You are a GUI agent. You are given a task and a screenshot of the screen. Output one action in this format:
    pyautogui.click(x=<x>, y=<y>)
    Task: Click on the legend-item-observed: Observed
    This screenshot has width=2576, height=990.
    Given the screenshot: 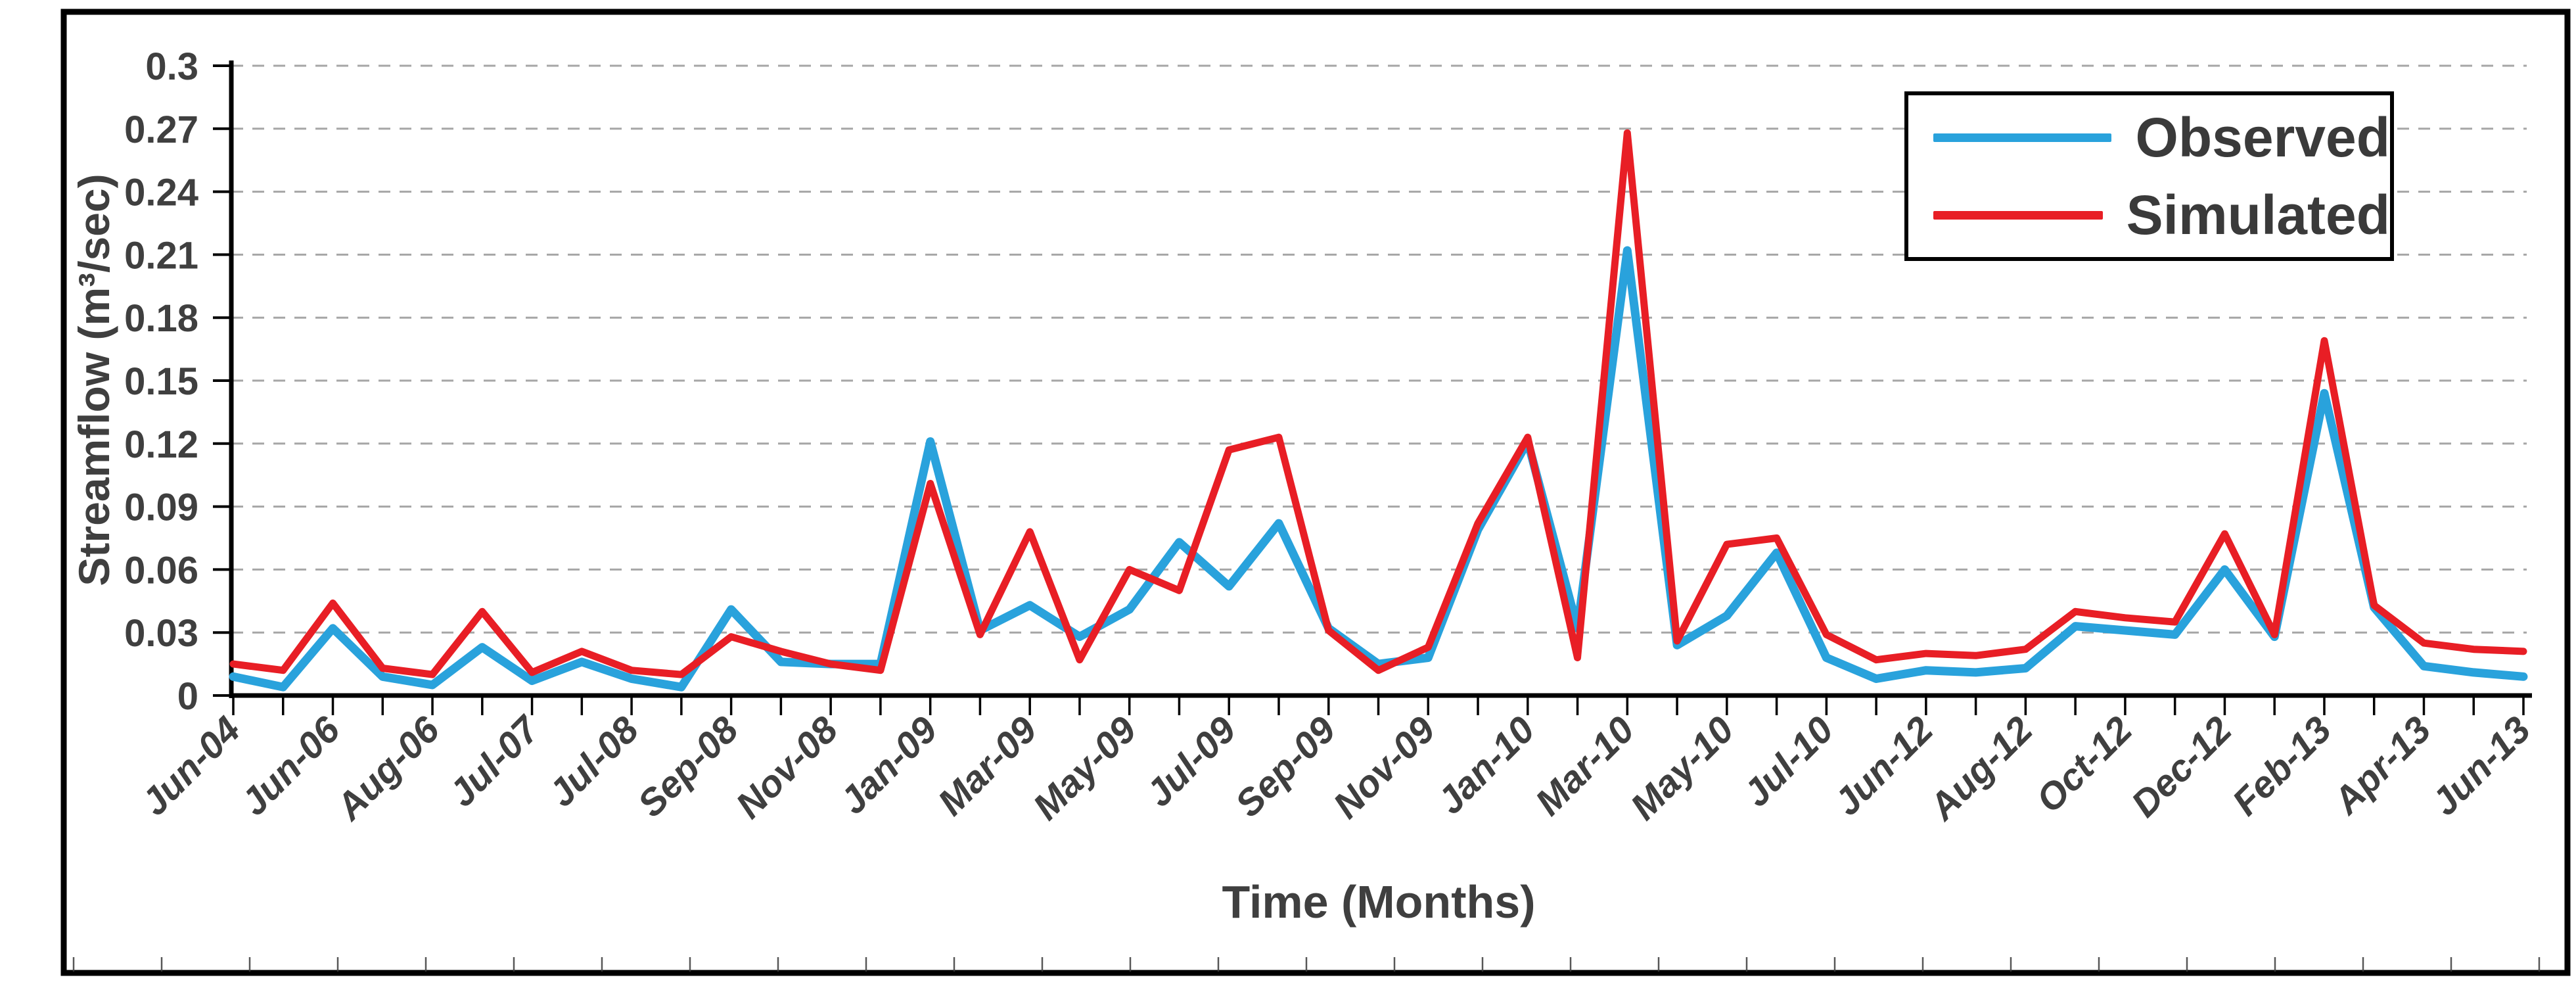 What is the action you would take?
    pyautogui.click(x=2161, y=137)
    